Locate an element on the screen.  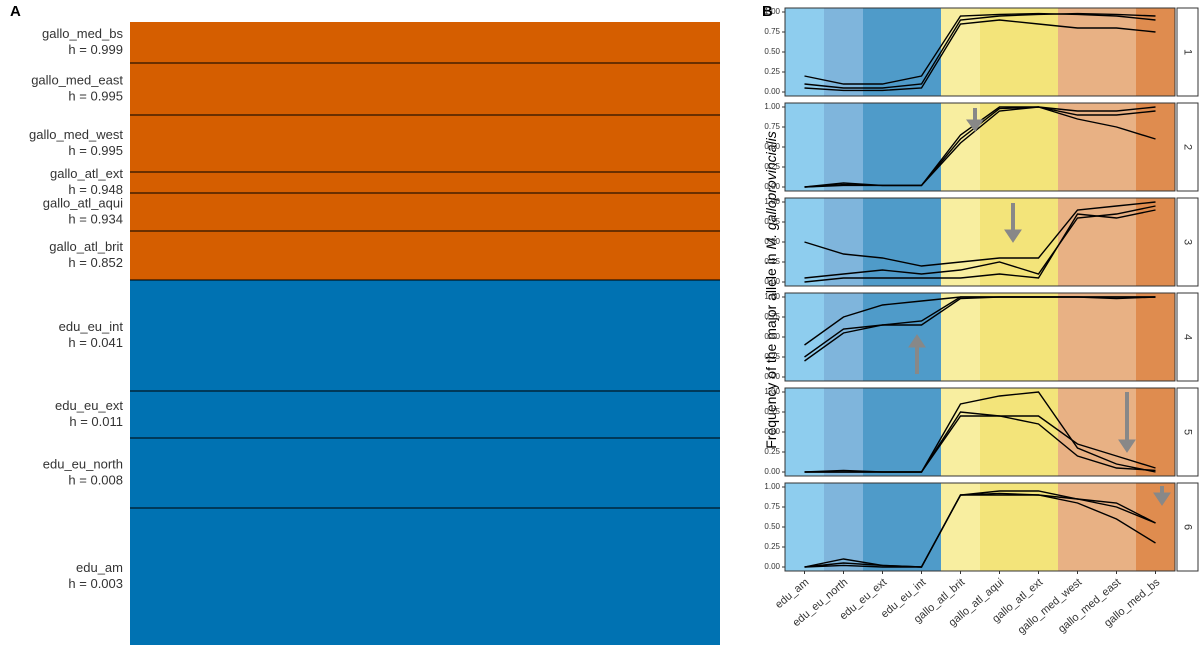
population-h: h = 0.948 is located at coordinates (95, 189).